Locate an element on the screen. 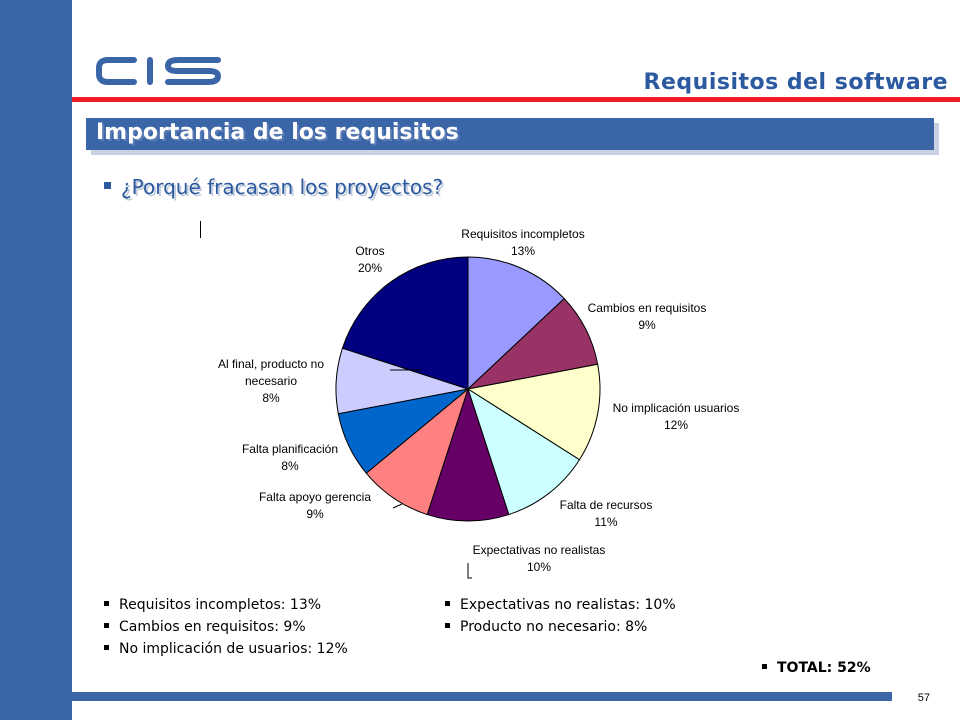 The image size is (960, 720). summary-item-text: Cambios en requisitos: 9% is located at coordinates (212, 627).